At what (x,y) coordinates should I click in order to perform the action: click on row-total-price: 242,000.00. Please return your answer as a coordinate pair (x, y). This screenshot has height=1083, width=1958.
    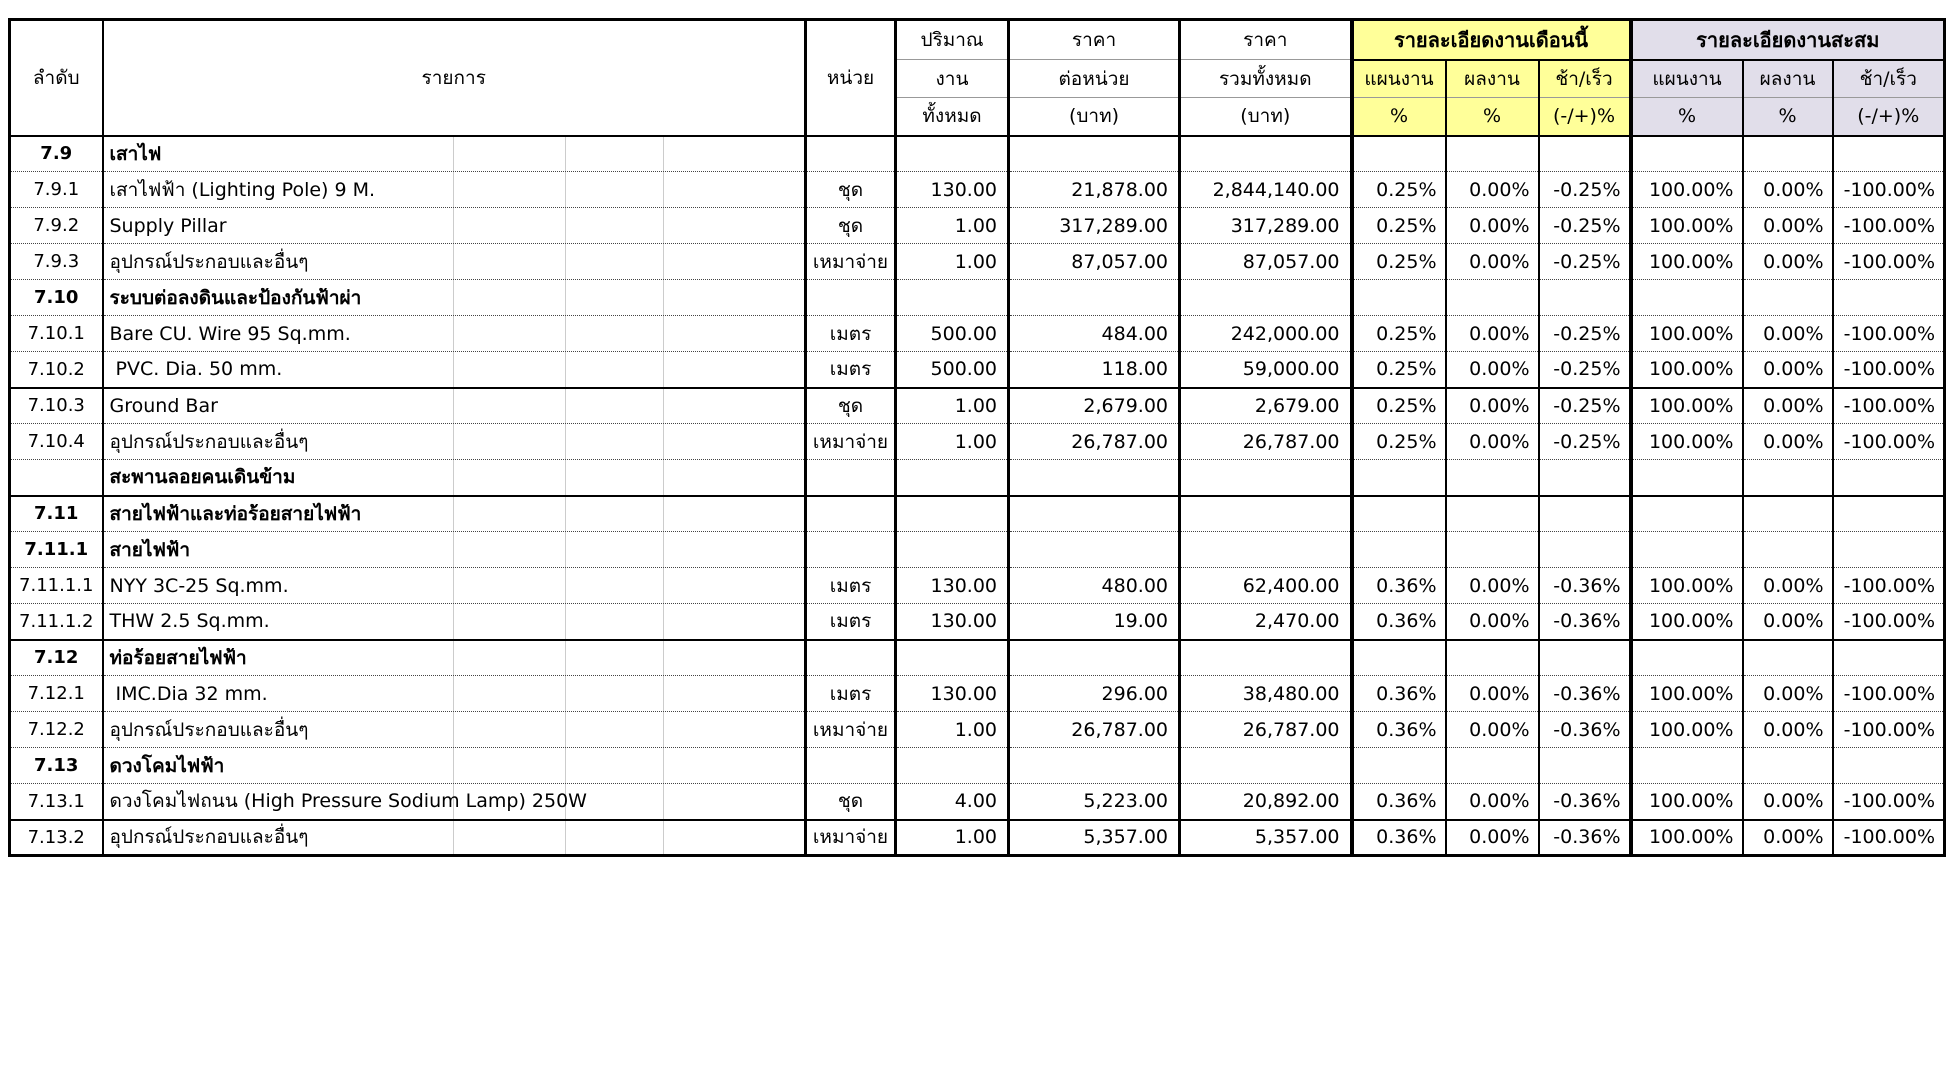
    Looking at the image, I should click on (1266, 333).